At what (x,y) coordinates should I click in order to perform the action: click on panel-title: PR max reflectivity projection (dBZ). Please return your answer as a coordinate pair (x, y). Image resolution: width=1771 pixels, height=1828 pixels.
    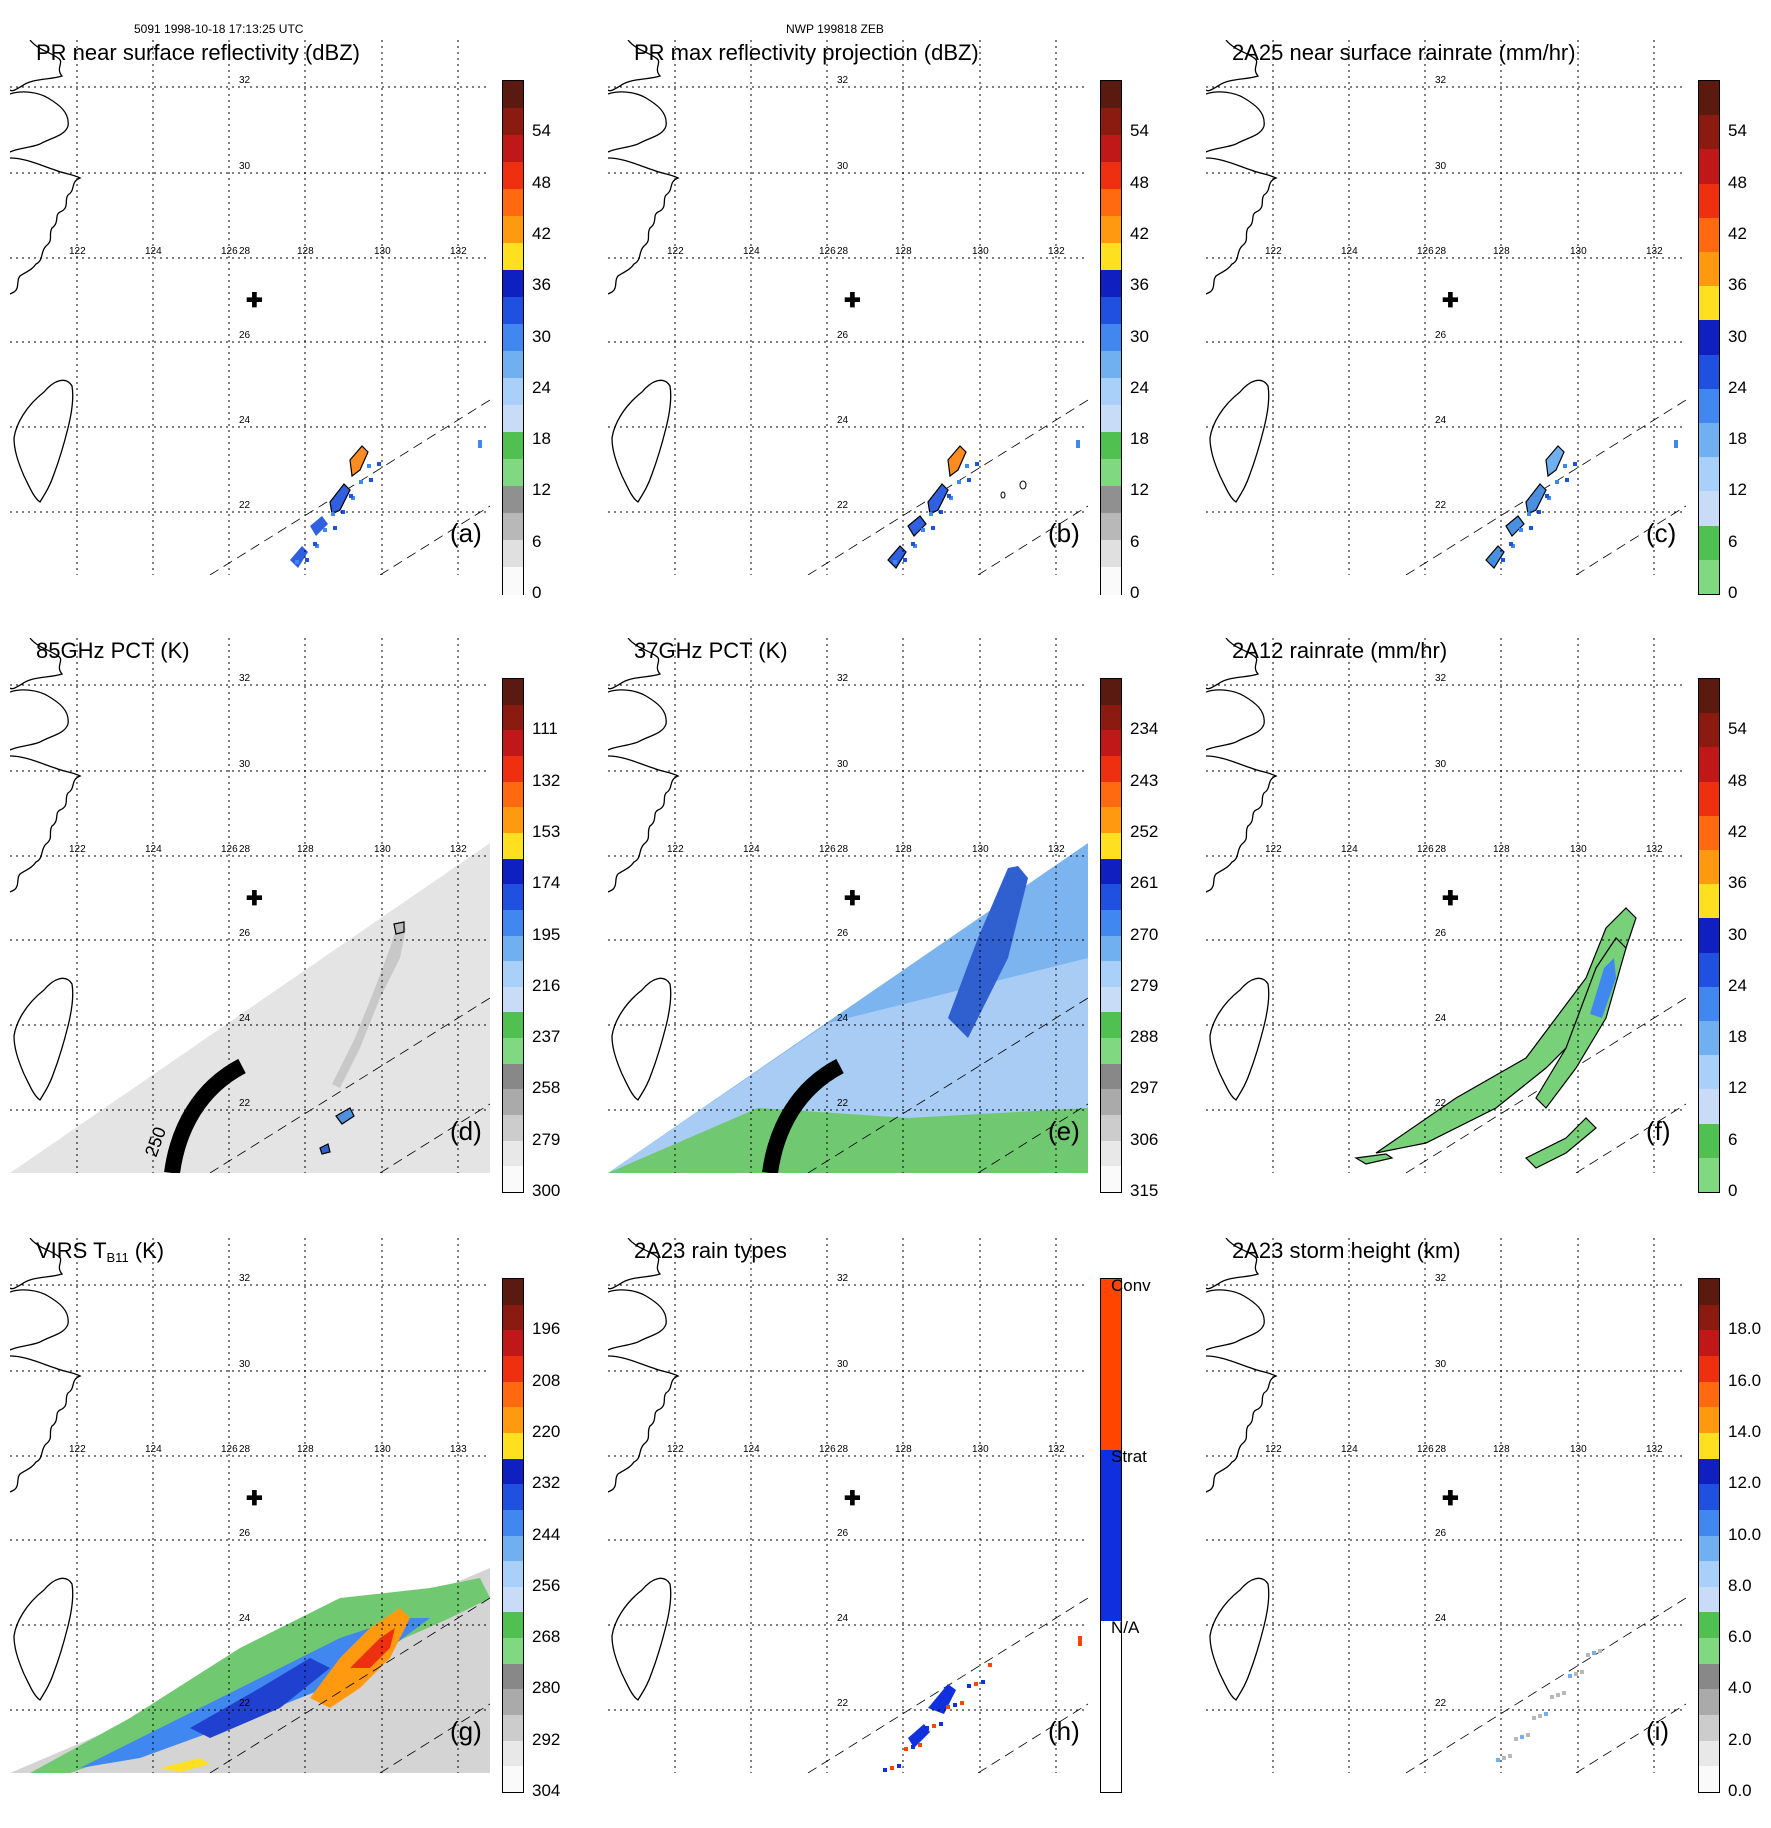
    Looking at the image, I should click on (806, 52).